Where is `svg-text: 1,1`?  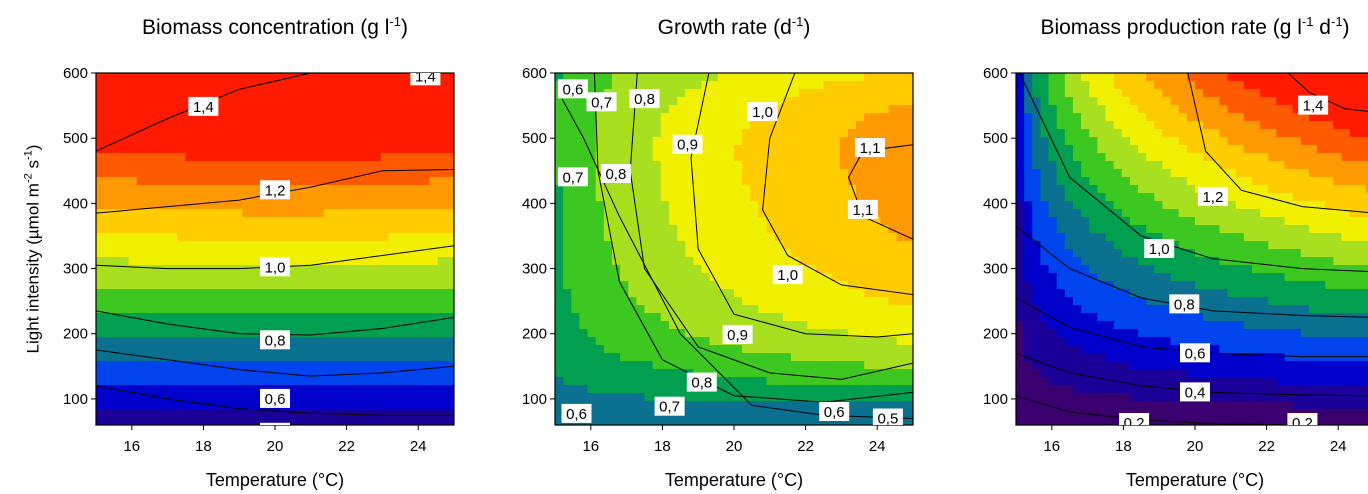
svg-text: 1,1 is located at coordinates (862, 210).